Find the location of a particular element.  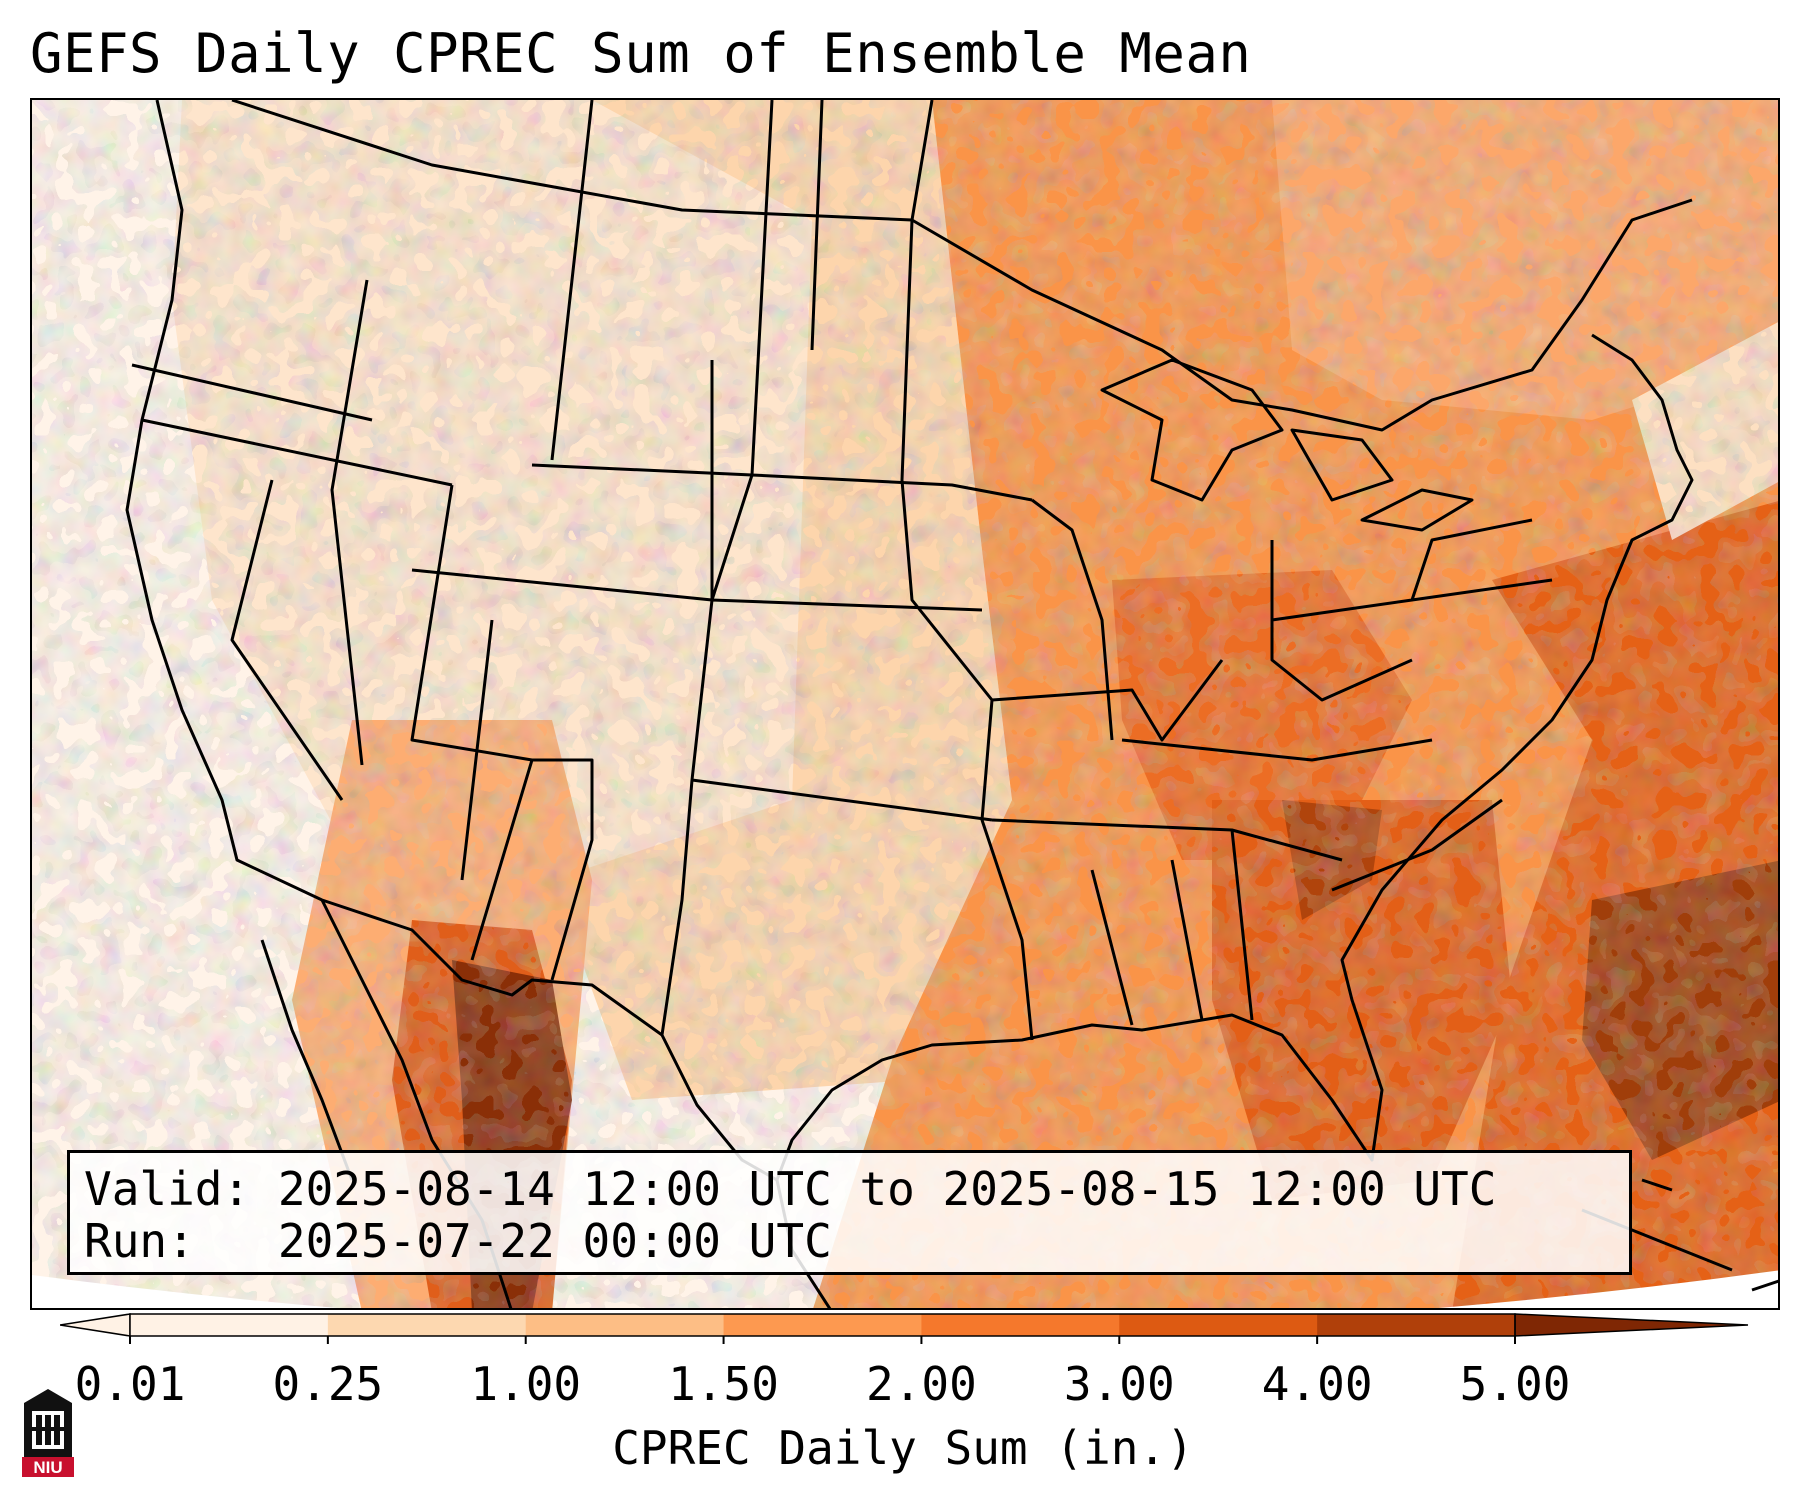

colorbar-tick-label: 5.00 is located at coordinates (1515, 1384).